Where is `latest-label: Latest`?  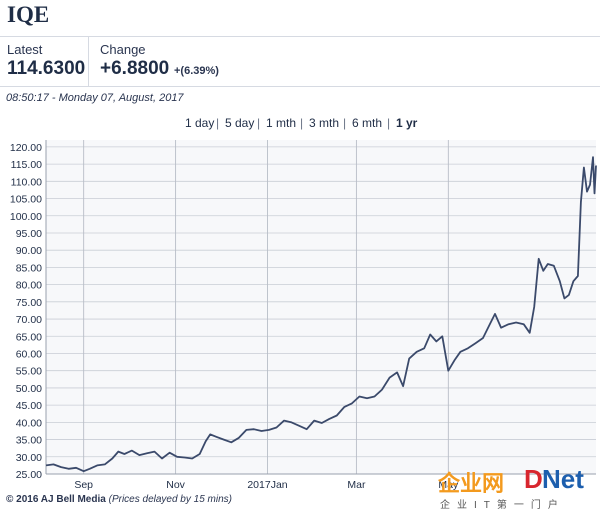 latest-label: Latest is located at coordinates (24, 49).